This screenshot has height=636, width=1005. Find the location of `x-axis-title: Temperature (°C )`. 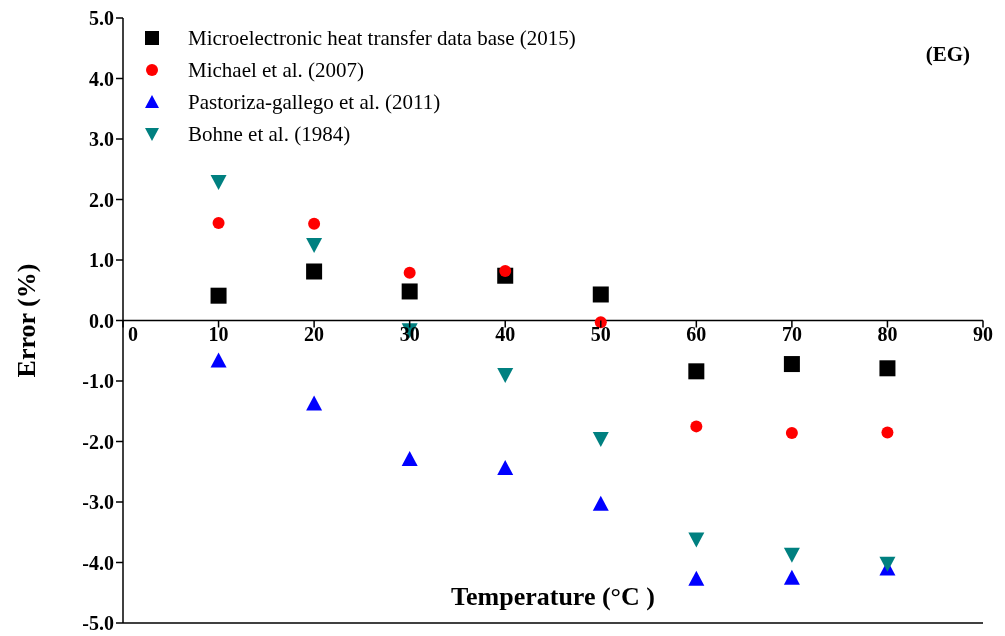

x-axis-title: Temperature (°C ) is located at coordinates (553, 596).